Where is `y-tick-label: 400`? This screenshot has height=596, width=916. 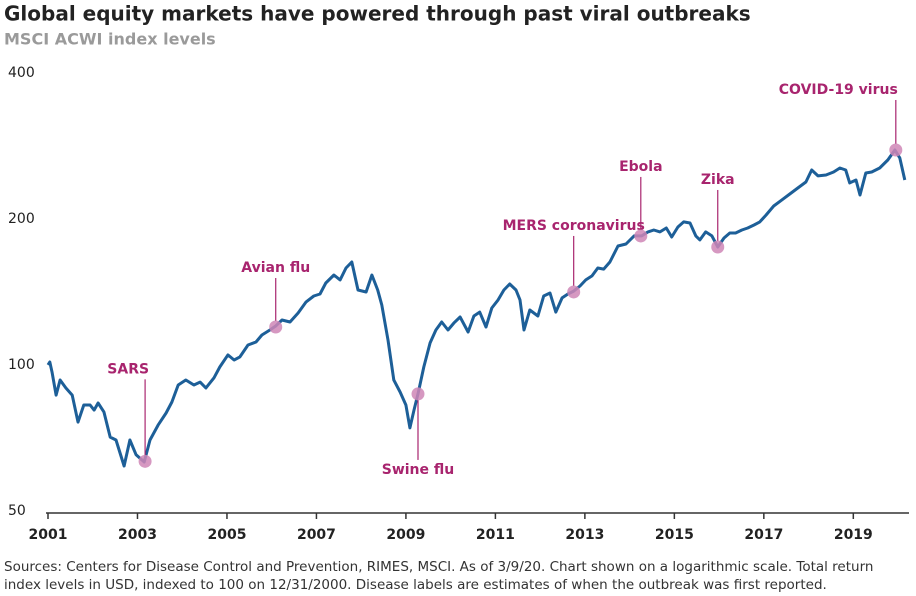
y-tick-label: 400 is located at coordinates (21, 73).